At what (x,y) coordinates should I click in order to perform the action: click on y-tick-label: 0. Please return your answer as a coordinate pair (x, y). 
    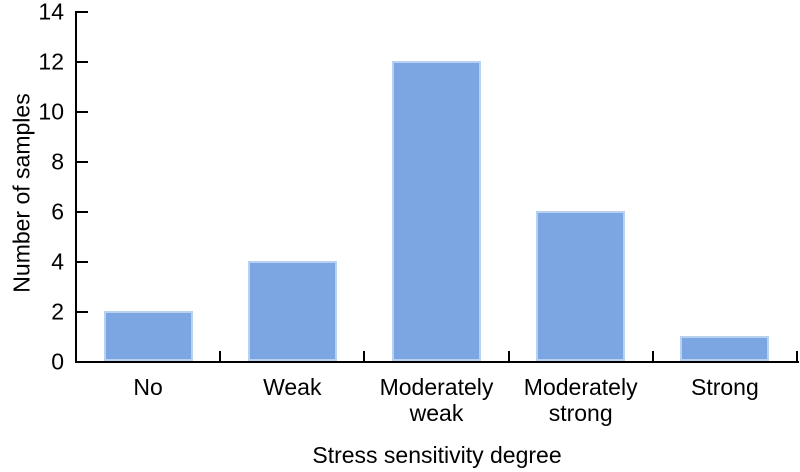
    Looking at the image, I should click on (57, 361).